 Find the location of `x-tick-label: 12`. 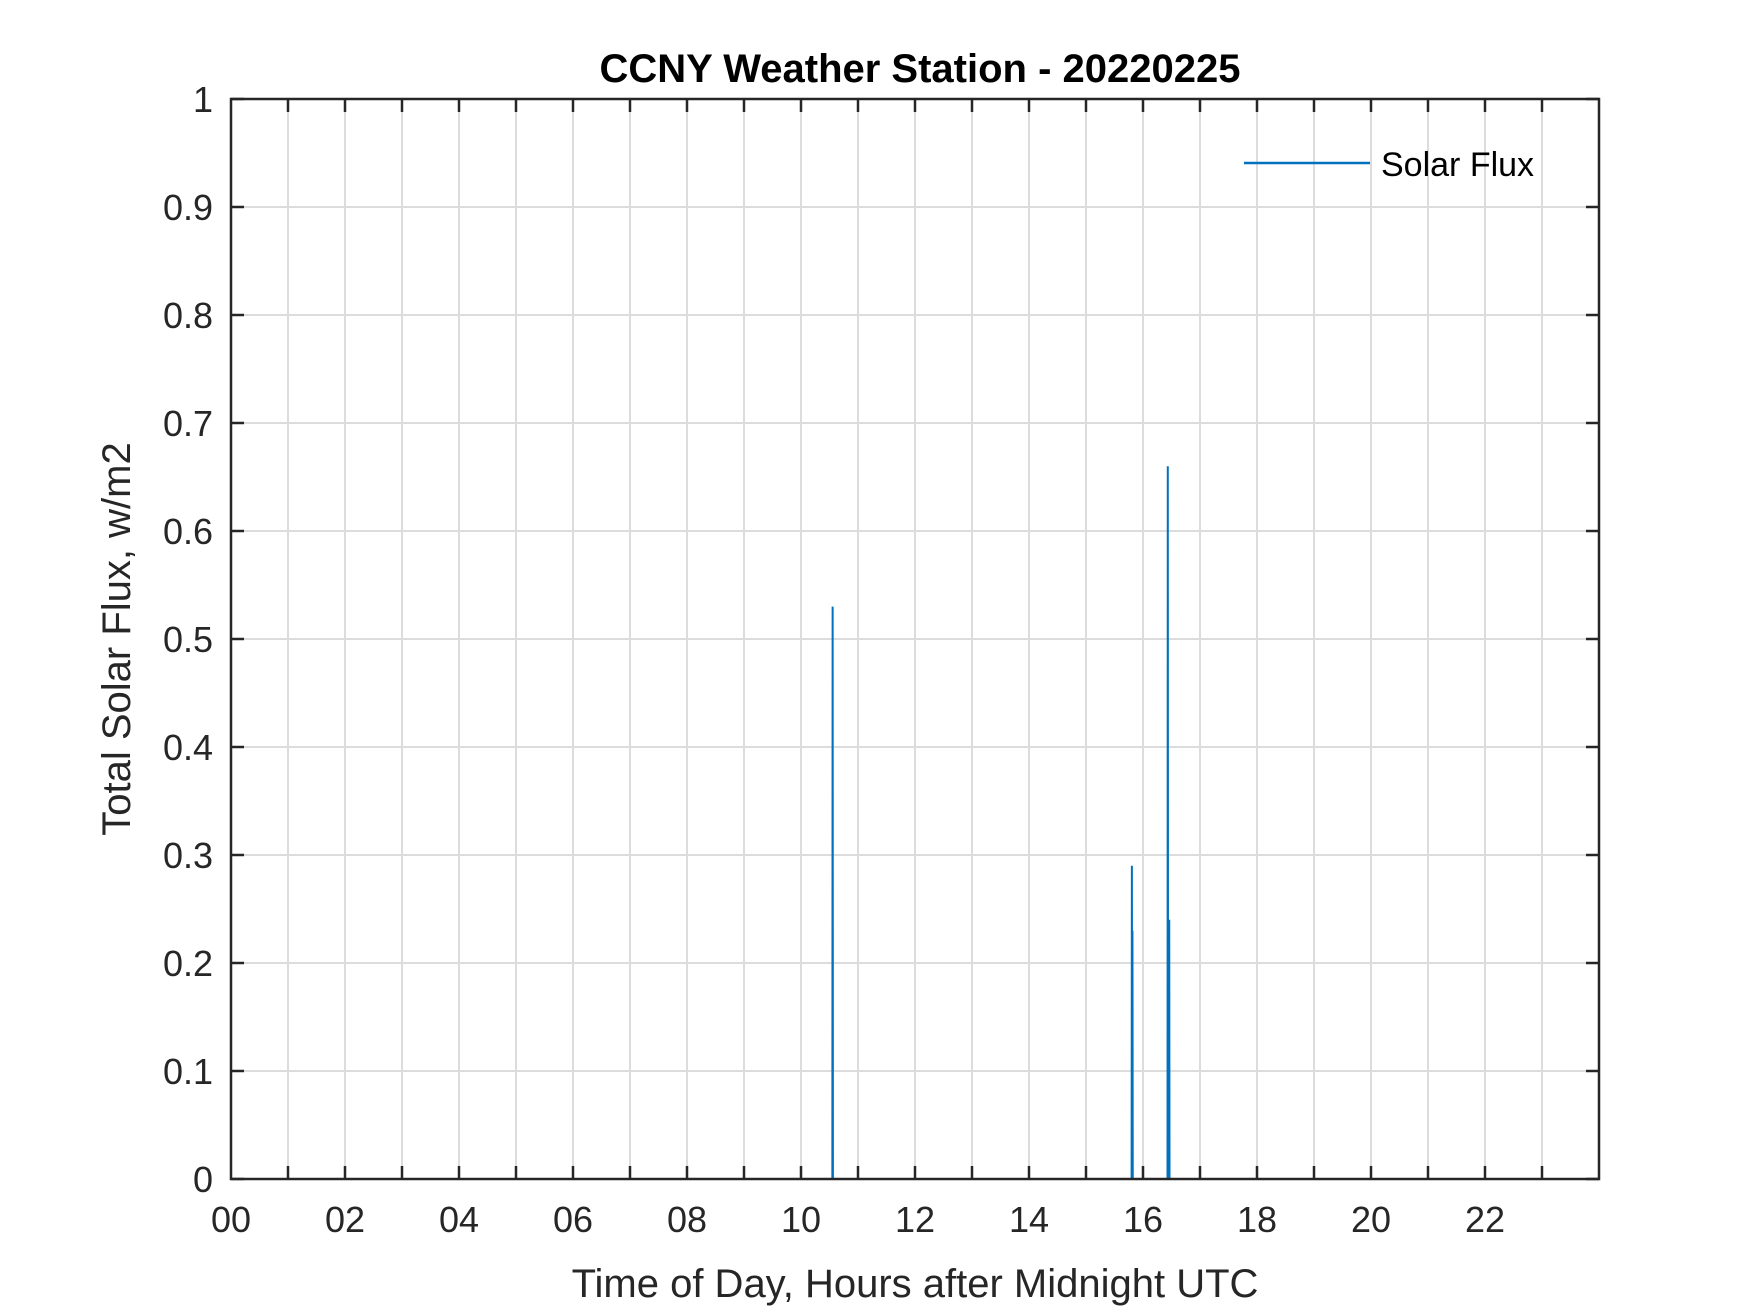

x-tick-label: 12 is located at coordinates (915, 1219).